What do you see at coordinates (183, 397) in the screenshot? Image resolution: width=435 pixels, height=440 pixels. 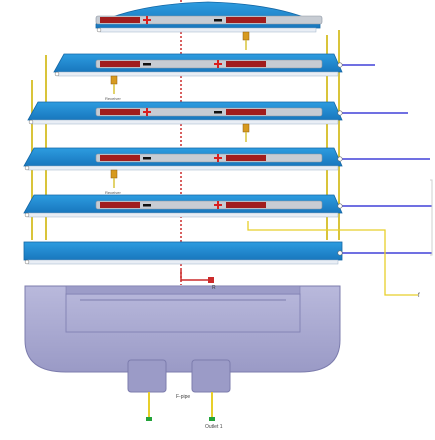 I see `port-left-label: F-pipe` at bounding box center [183, 397].